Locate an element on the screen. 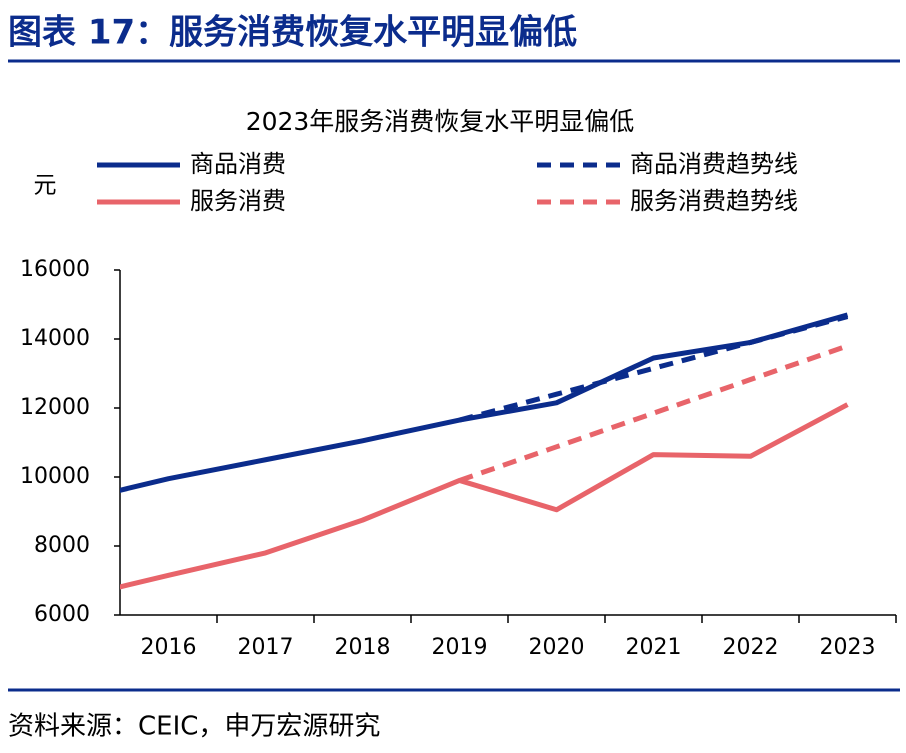 The image size is (906, 753). y-tick-label: 10000 is located at coordinates (55, 476).